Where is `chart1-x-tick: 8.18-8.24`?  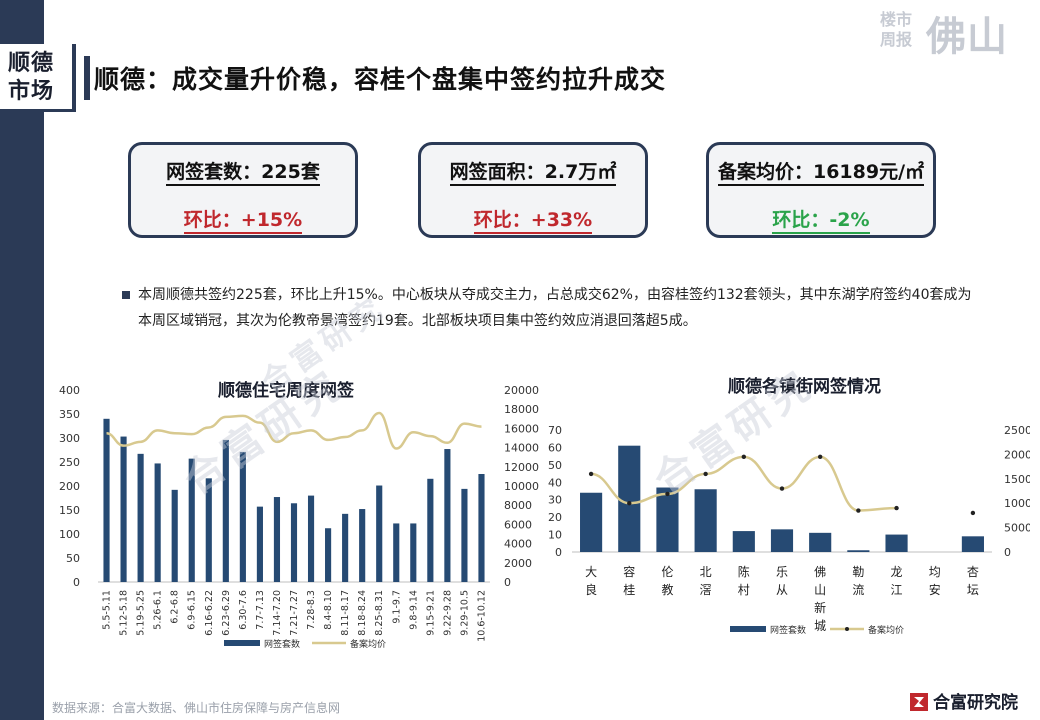 chart1-x-tick: 8.18-8.24 is located at coordinates (362, 613).